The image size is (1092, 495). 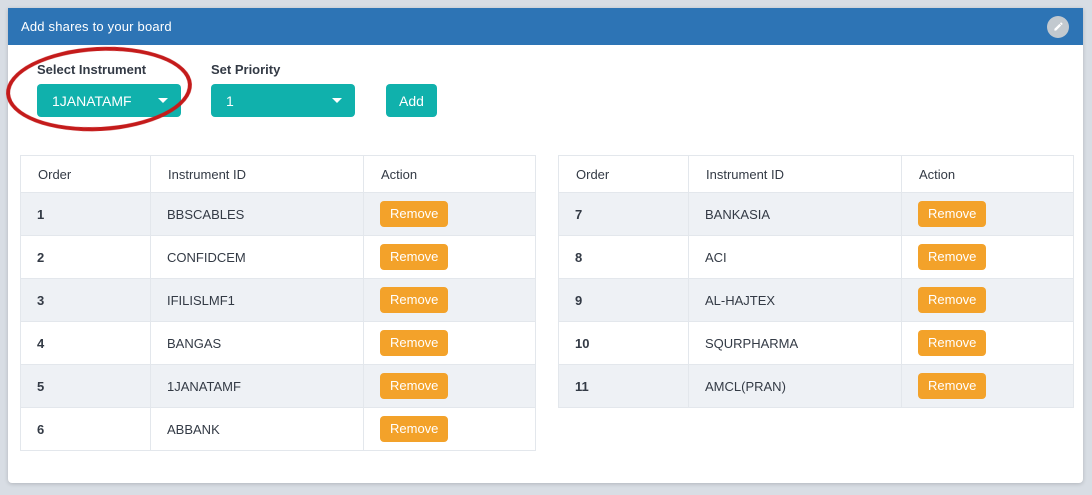 What do you see at coordinates (85, 386) in the screenshot?
I see `order-cell: 5` at bounding box center [85, 386].